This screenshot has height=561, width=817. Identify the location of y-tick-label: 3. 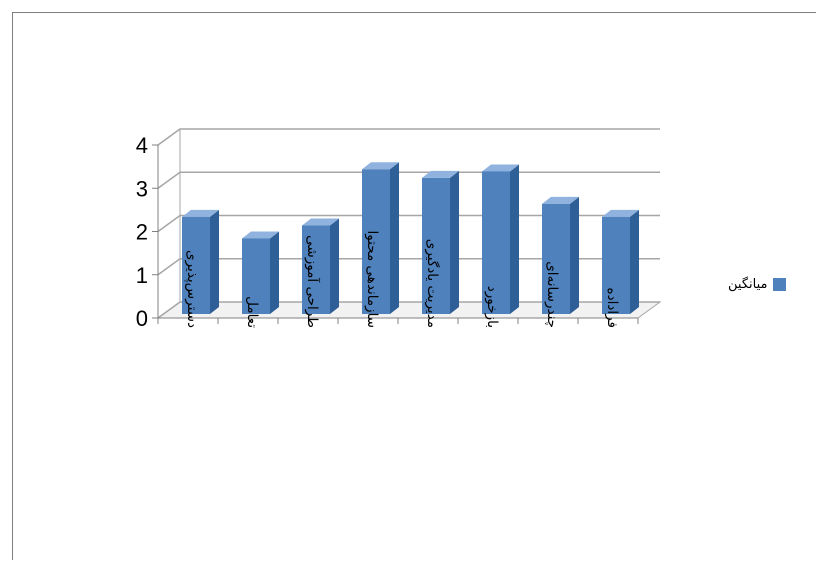
(142, 188).